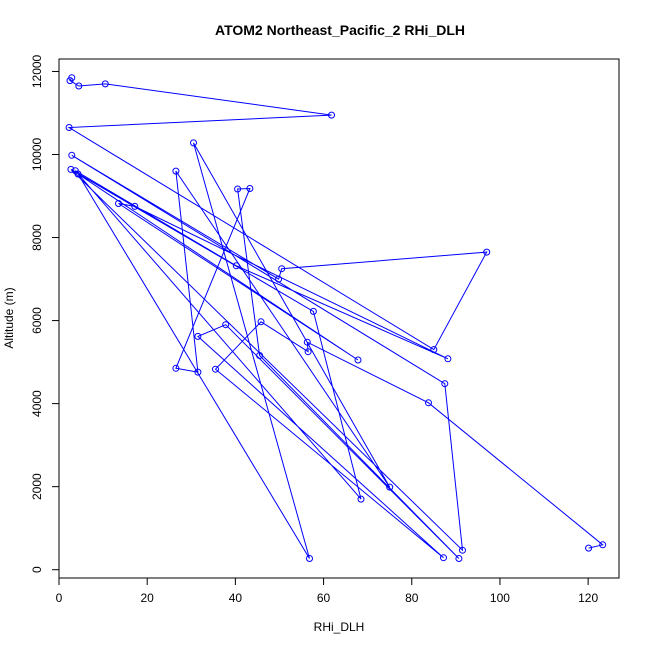 Image resolution: width=650 pixels, height=650 pixels. What do you see at coordinates (37, 237) in the screenshot?
I see `y-tick-label: 8000` at bounding box center [37, 237].